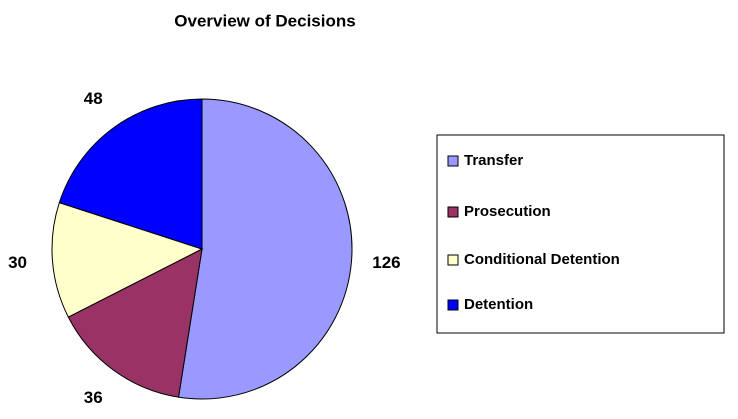  Describe the element at coordinates (498, 304) in the screenshot. I see `legend-label: Detention` at that location.